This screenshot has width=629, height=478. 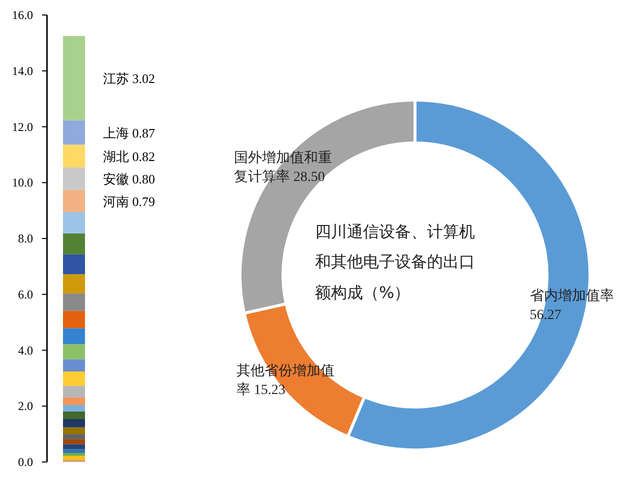 I want to click on y-tick-label: 6.0, so click(x=25, y=294).